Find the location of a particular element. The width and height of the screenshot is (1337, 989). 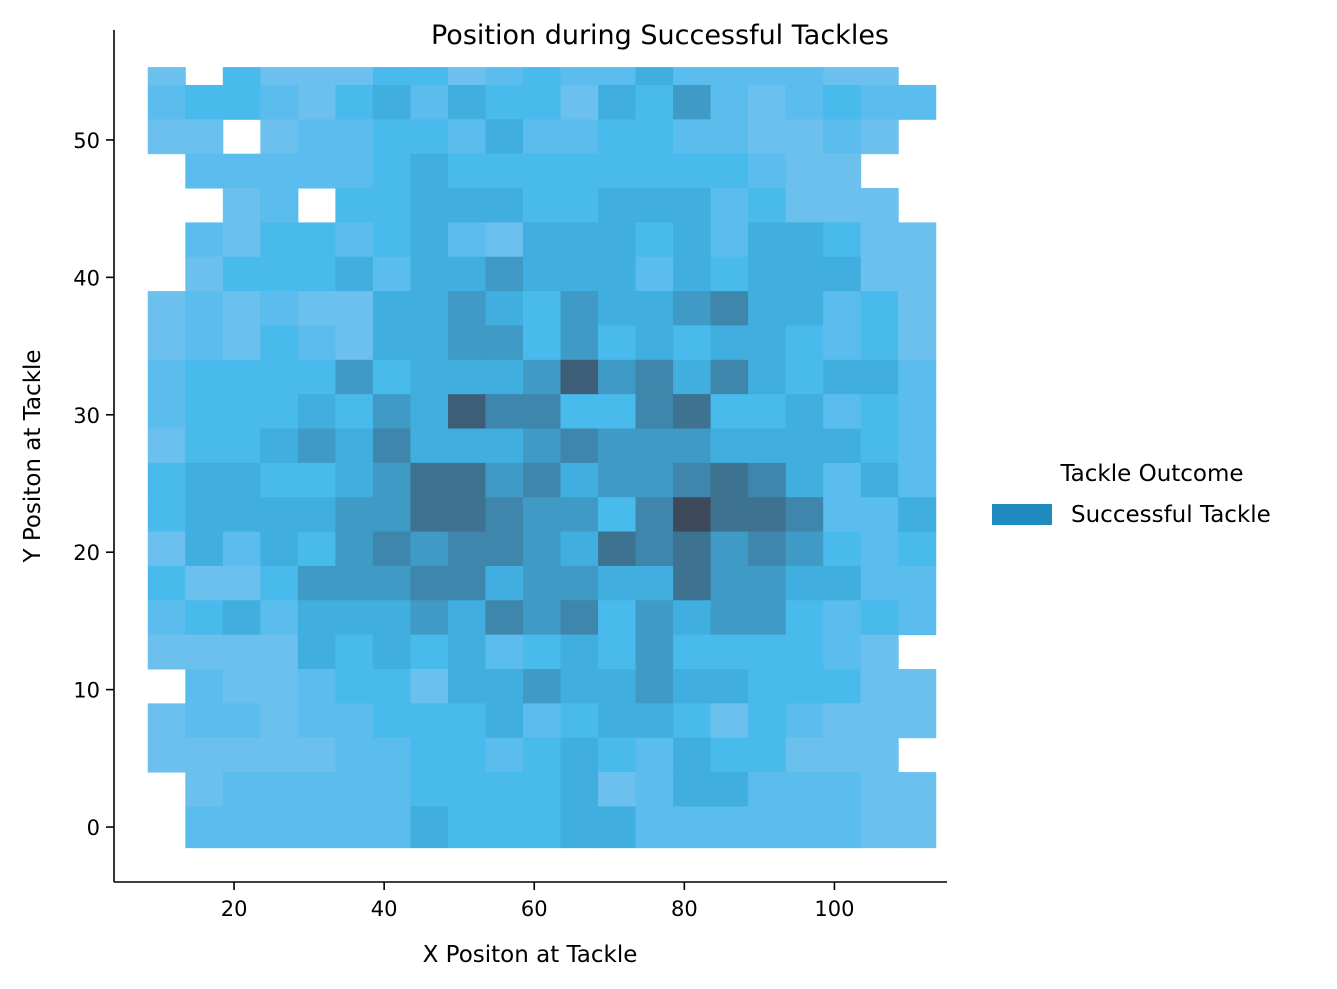

y-tick-label: 50 is located at coordinates (86, 141).